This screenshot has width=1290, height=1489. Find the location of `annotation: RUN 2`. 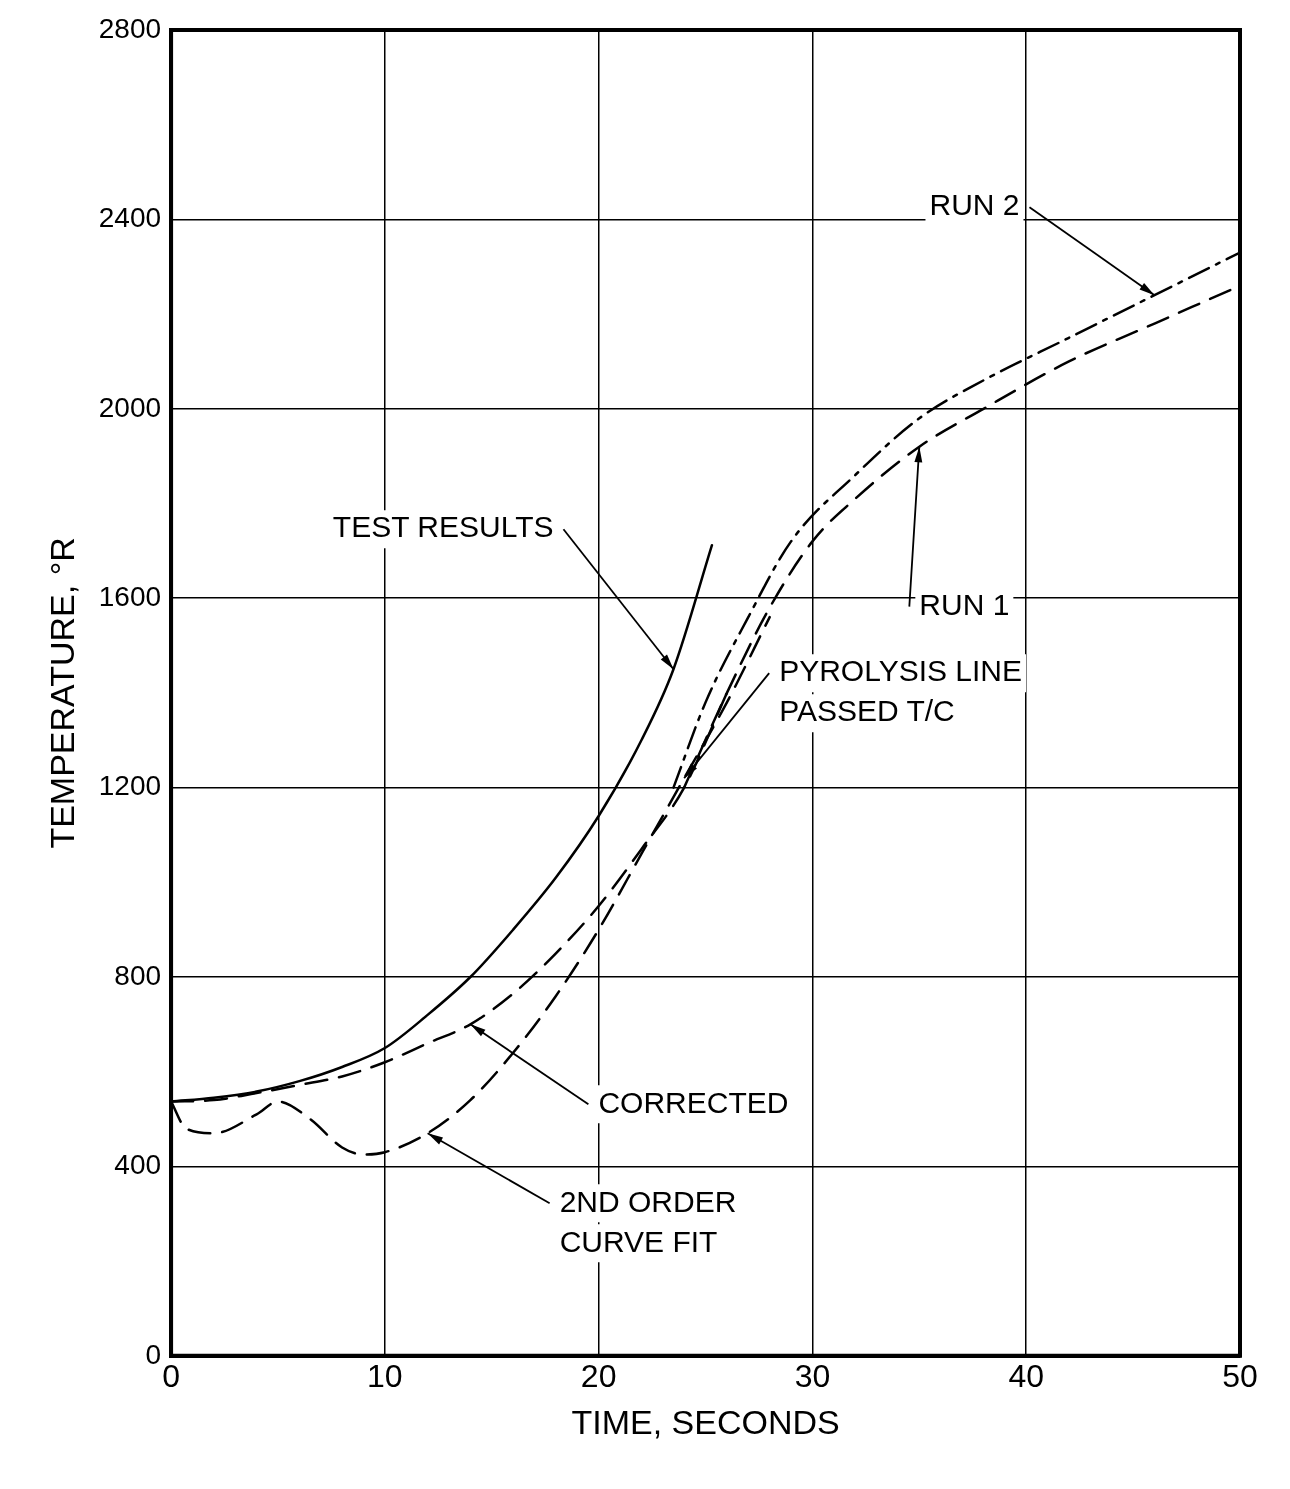

annotation: RUN 2 is located at coordinates (974, 205).